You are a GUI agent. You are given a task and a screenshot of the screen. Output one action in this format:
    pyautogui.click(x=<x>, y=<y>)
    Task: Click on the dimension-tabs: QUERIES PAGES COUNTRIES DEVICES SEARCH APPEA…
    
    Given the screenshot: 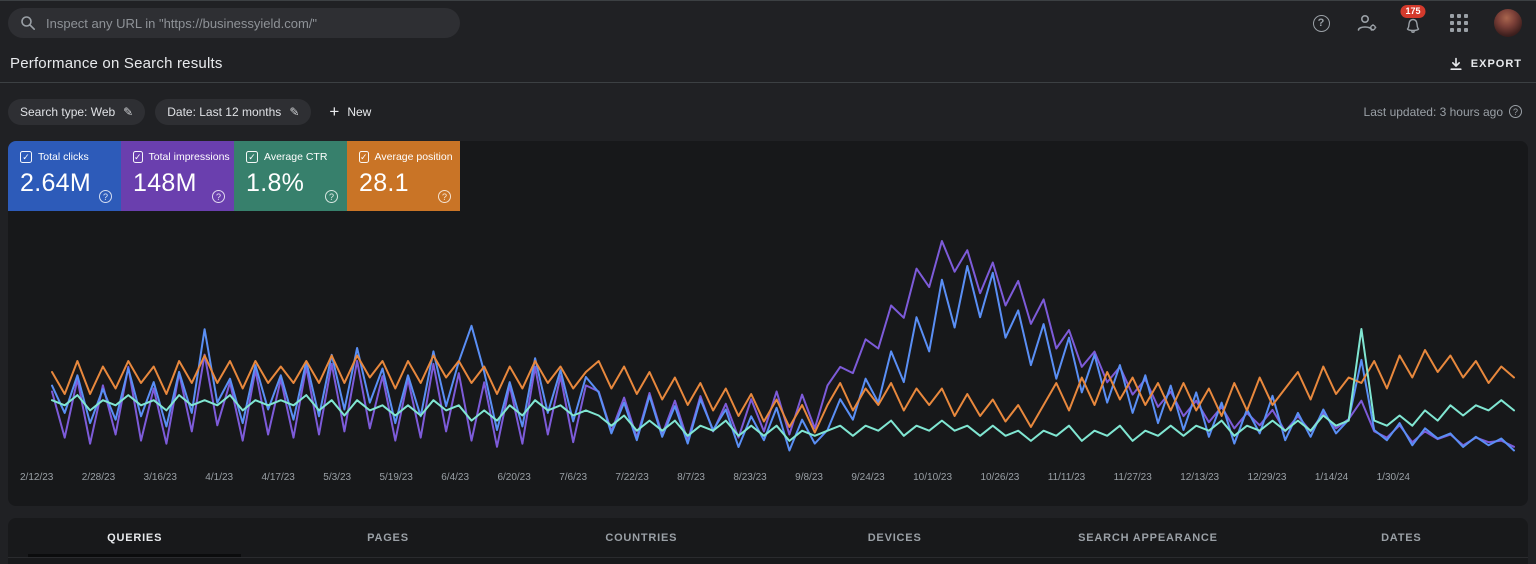 What is the action you would take?
    pyautogui.click(x=768, y=538)
    